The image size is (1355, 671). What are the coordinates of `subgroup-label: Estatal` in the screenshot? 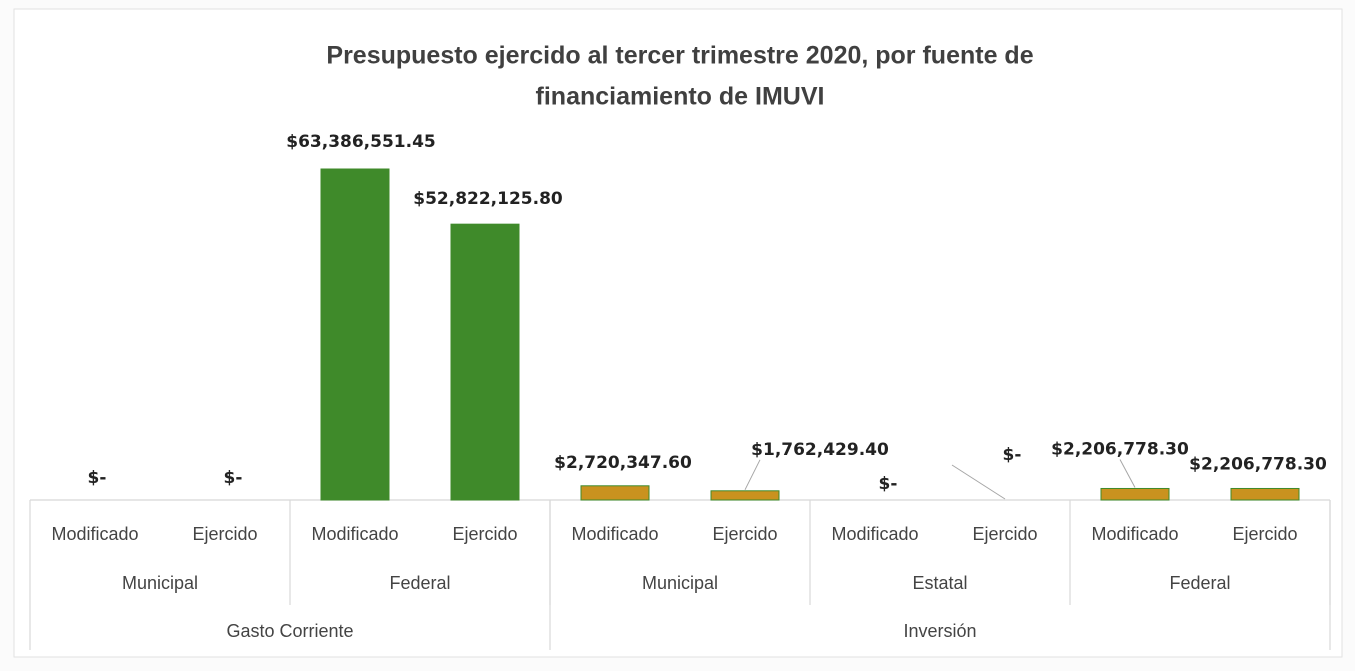 It's located at (939, 583).